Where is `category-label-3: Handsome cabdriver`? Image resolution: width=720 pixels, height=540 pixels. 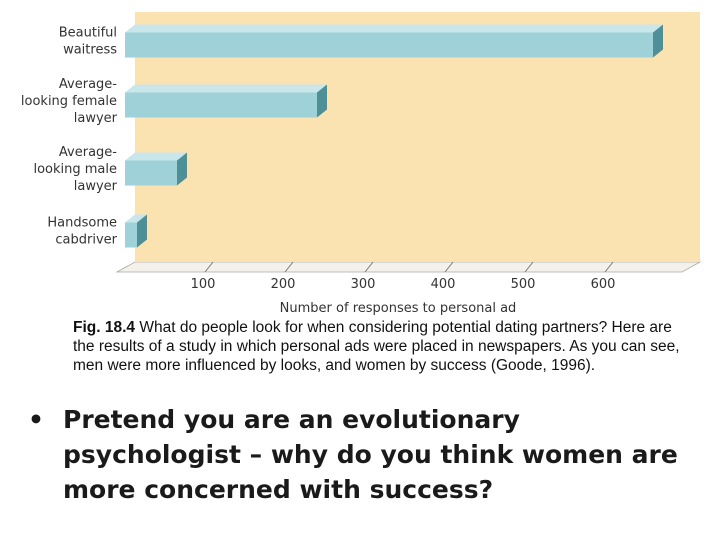 category-label-3: Handsome cabdriver is located at coordinates (82, 232).